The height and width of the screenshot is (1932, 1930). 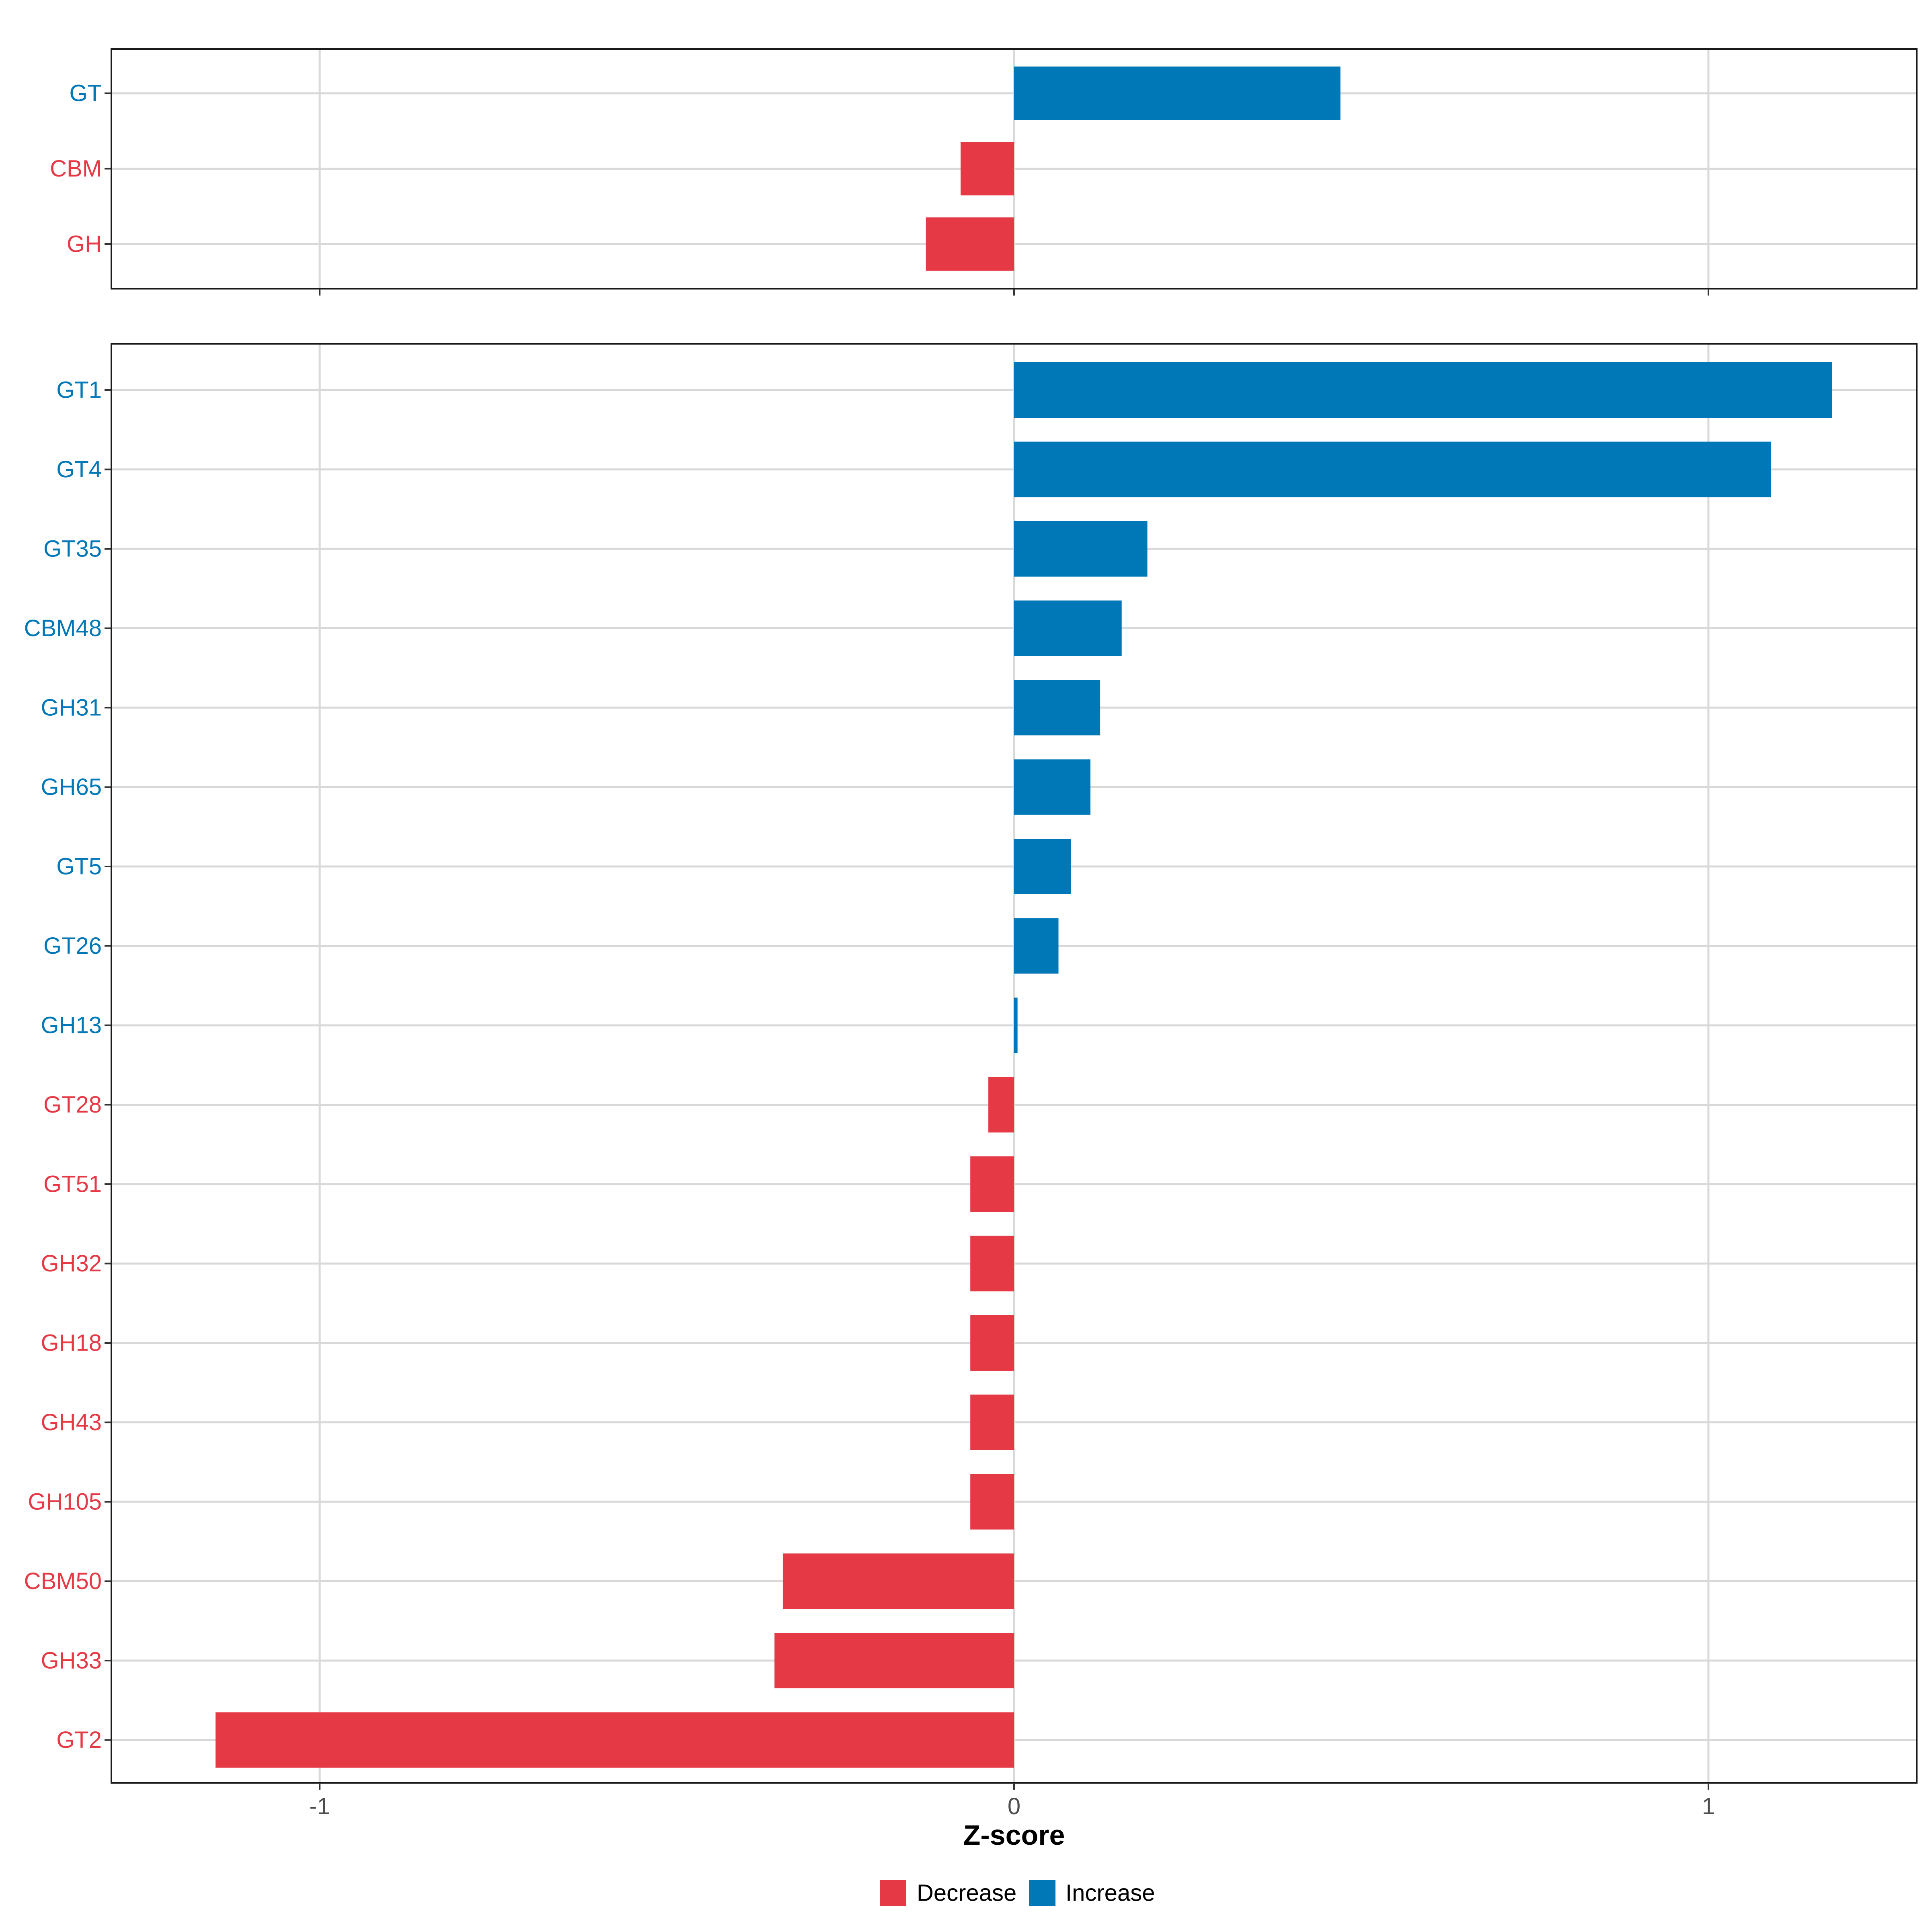 I want to click on legend-label-increase: Increase, so click(x=1110, y=1893).